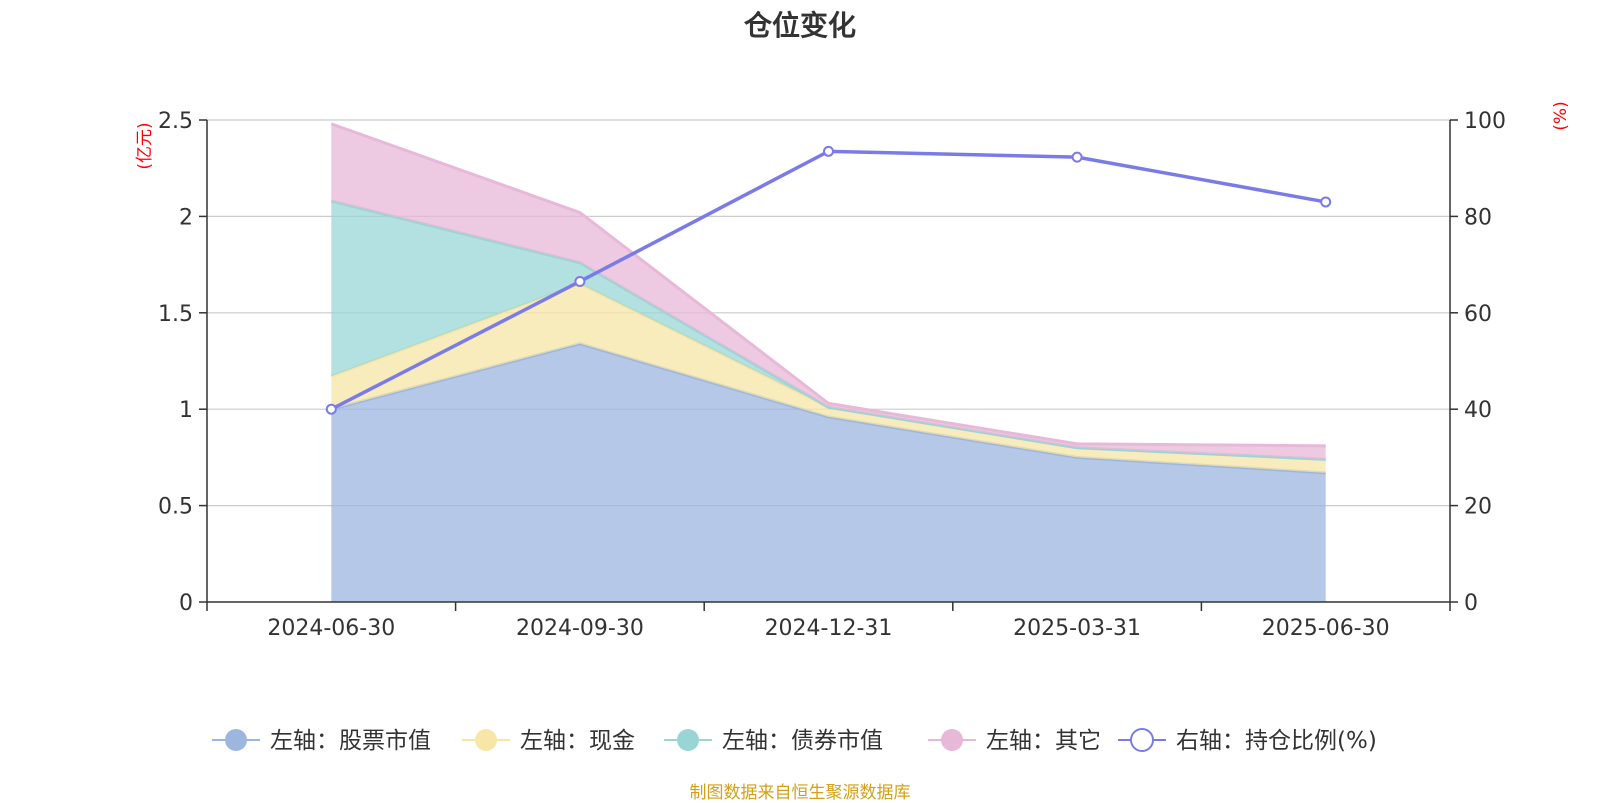 This screenshot has width=1600, height=803. What do you see at coordinates (175, 121) in the screenshot?
I see `left-tick-label-5: 2.5` at bounding box center [175, 121].